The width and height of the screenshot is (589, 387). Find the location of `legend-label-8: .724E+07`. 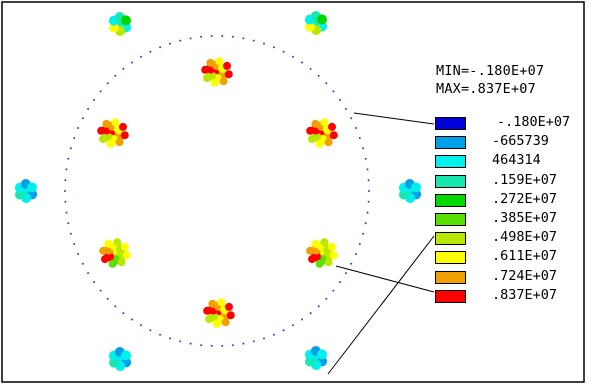

legend-label-8: .724E+07 is located at coordinates (525, 275).